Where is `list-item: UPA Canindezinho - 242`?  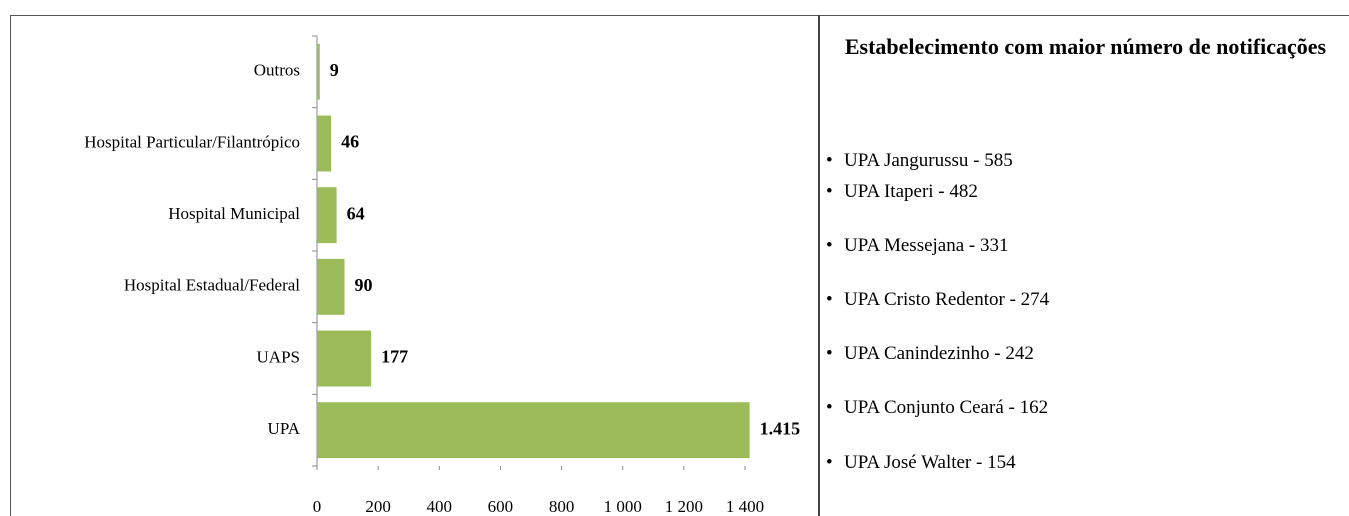
list-item: UPA Canindezinho - 242 is located at coordinates (930, 354).